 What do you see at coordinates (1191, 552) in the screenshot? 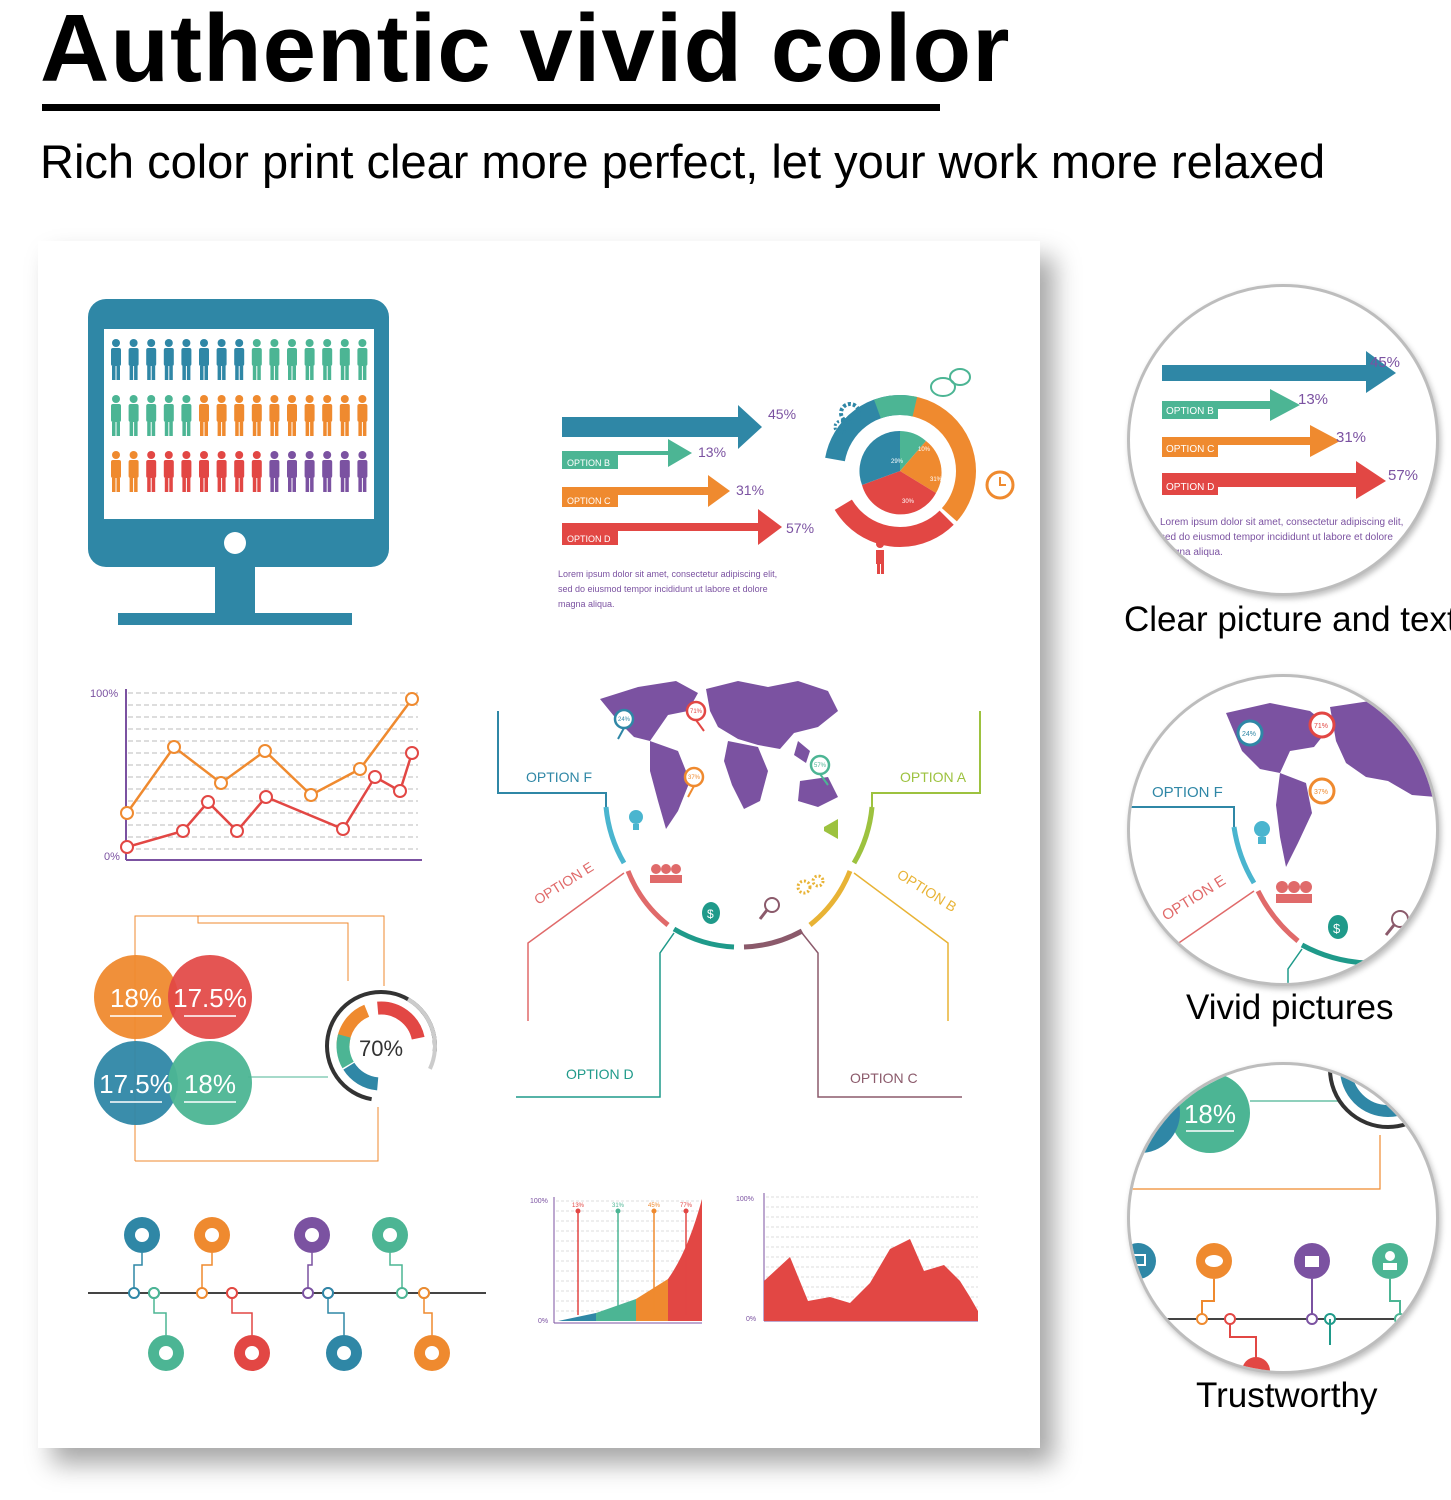
I see `zoom-arrow-caption-3: magna aliqua.` at bounding box center [1191, 552].